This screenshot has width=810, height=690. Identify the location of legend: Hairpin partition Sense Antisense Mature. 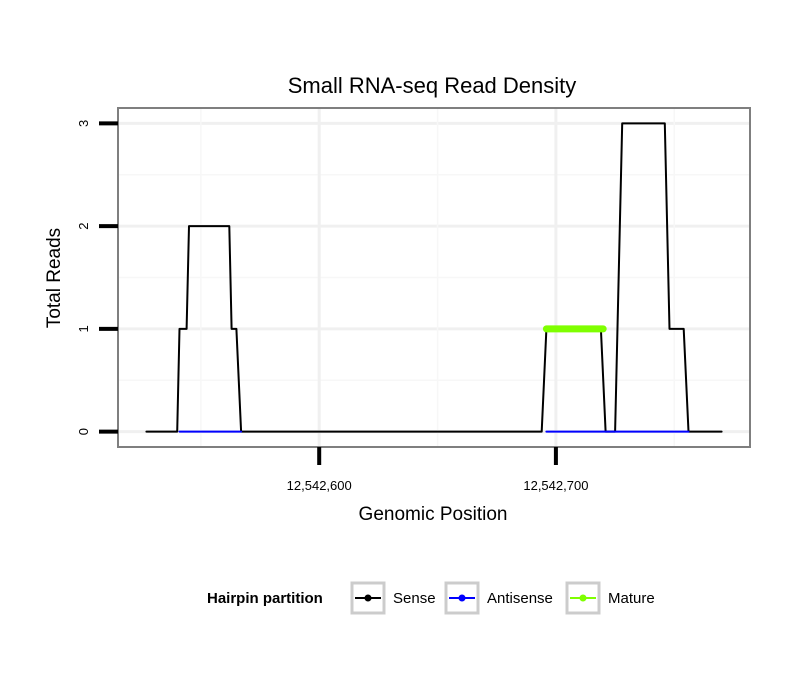
(431, 598).